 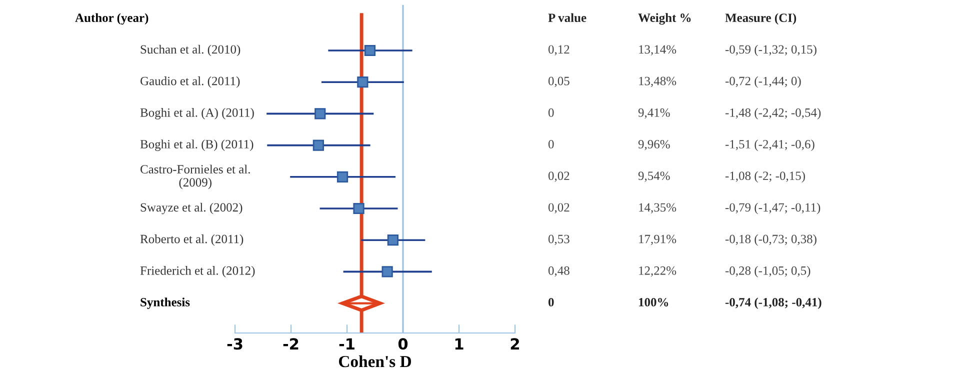 What do you see at coordinates (773, 114) in the screenshot?
I see `text: -1,48 (-2,42; -0,54)` at bounding box center [773, 114].